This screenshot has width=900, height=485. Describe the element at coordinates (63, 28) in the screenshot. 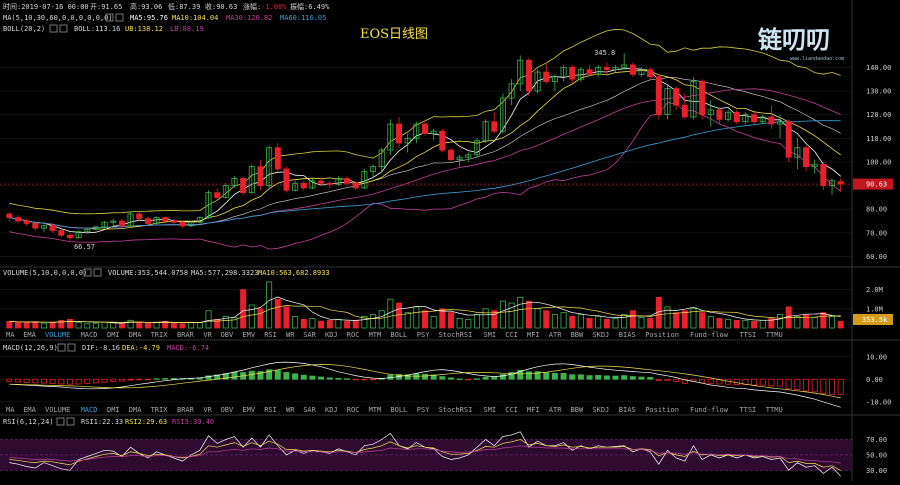

I see `boll-close-icon` at that location.